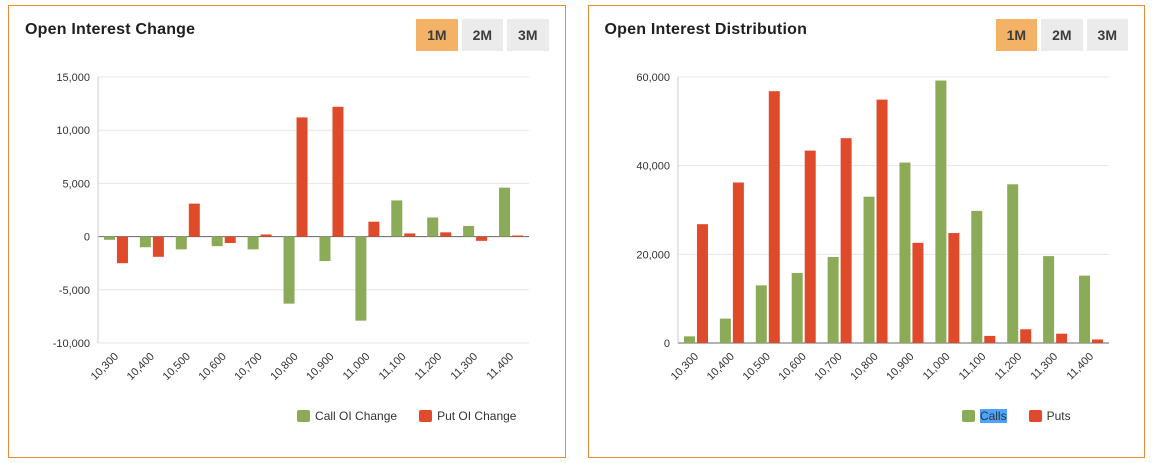 The width and height of the screenshot is (1153, 463). Describe the element at coordinates (105, 367) in the screenshot. I see `x-tick-label: 10,300` at that location.